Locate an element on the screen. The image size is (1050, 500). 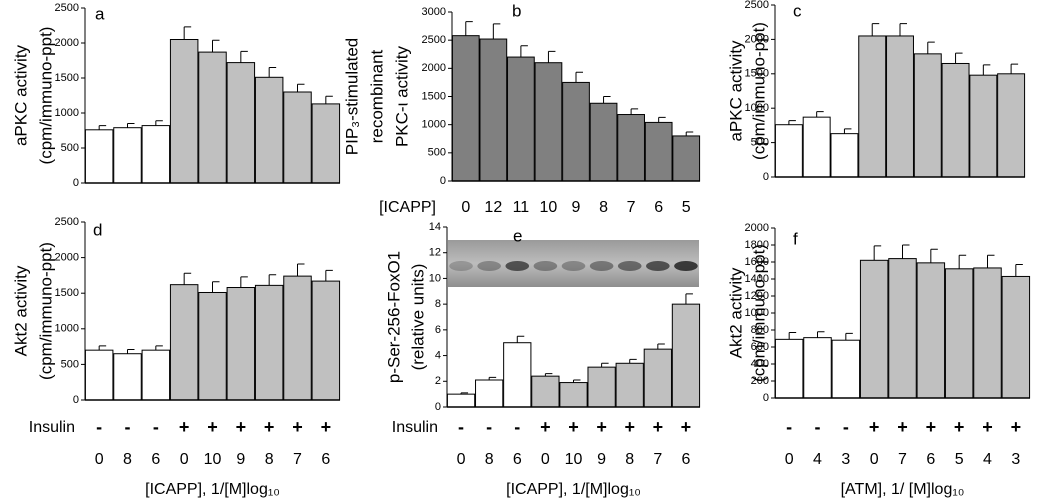
x-tick-label: 6 is located at coordinates (517, 459).